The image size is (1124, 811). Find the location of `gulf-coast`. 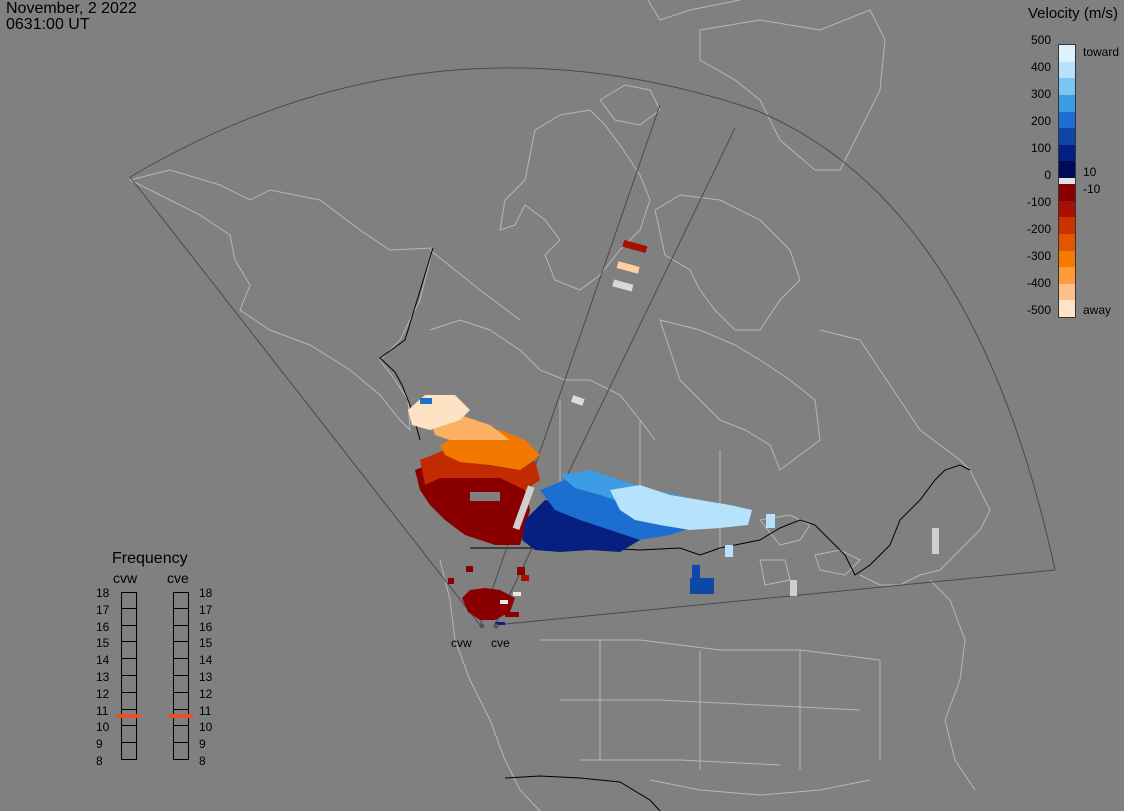

gulf-coast is located at coordinates (760, 787).